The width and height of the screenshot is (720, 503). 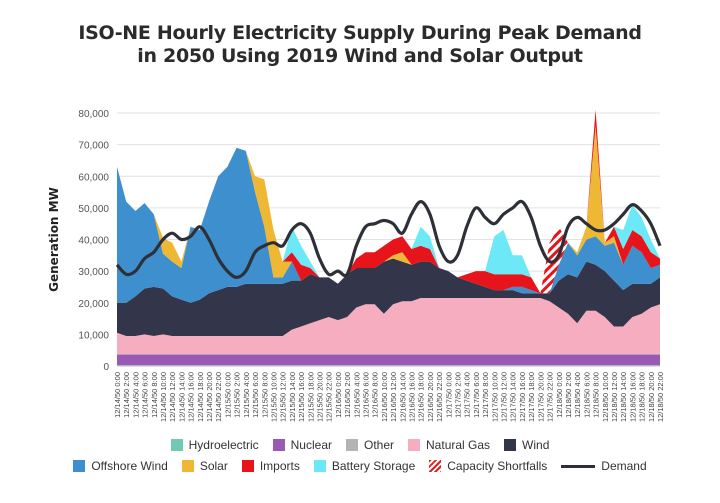 I want to click on x-tick-label: 12/14/50 8:00, so click(x=154, y=395).